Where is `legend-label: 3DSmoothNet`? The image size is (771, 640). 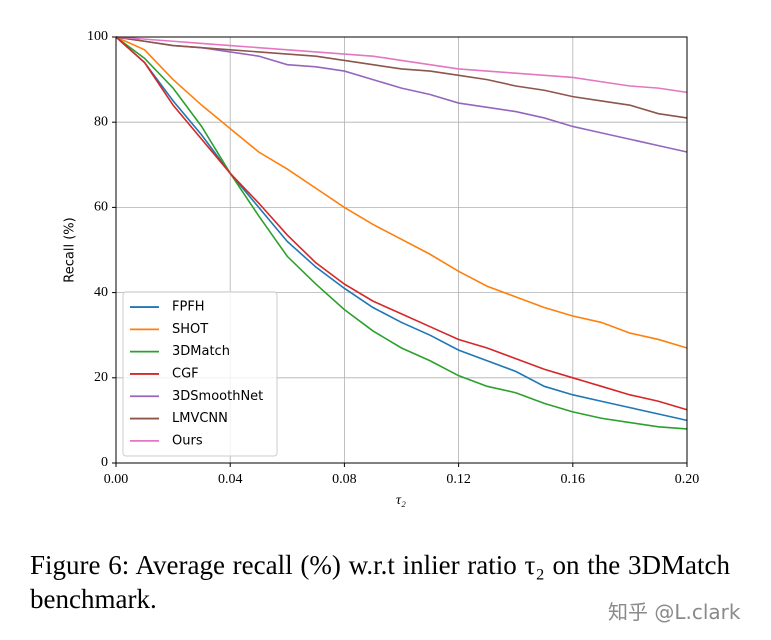
legend-label: 3DSmoothNet is located at coordinates (217, 396).